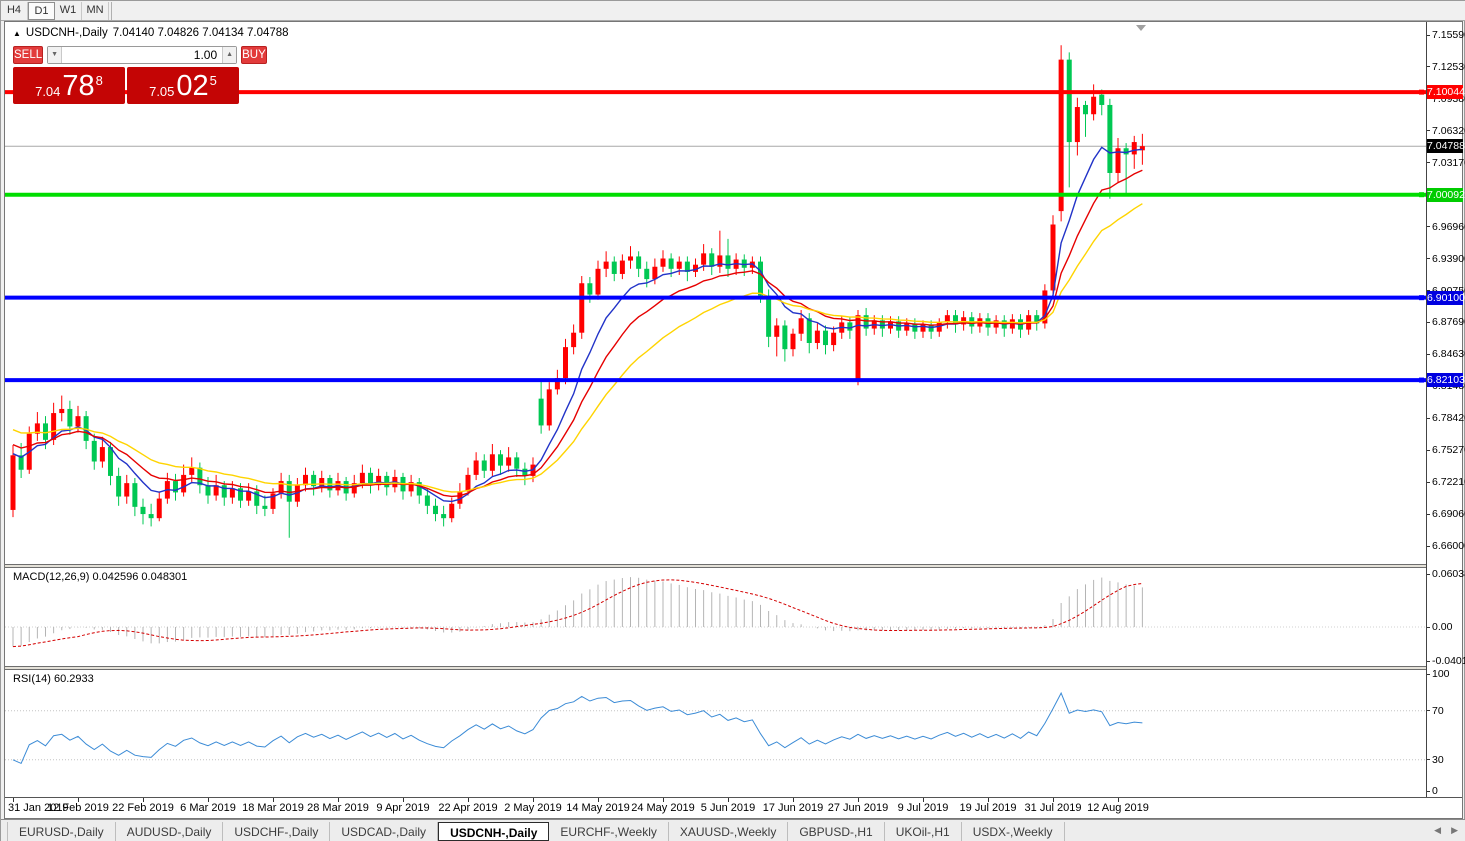  I want to click on chart-tab-usdcad-daily: USDCAD-,Daily, so click(384, 831).